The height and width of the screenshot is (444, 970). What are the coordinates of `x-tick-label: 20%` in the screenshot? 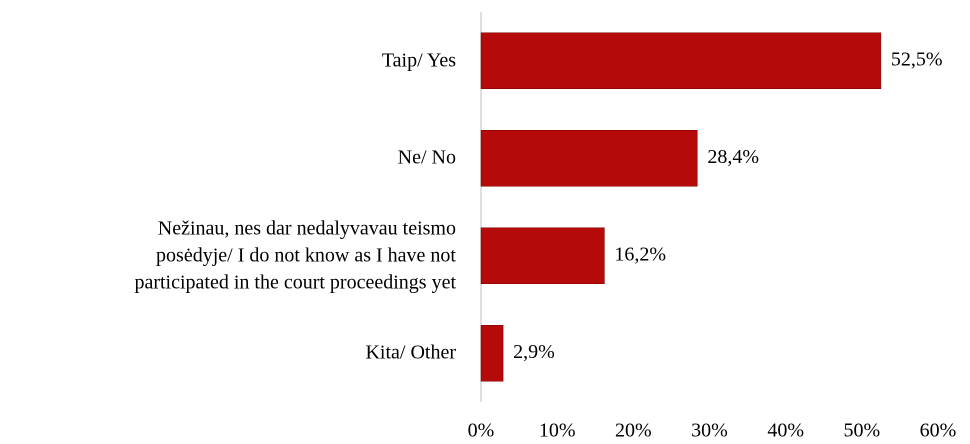 It's located at (633, 431).